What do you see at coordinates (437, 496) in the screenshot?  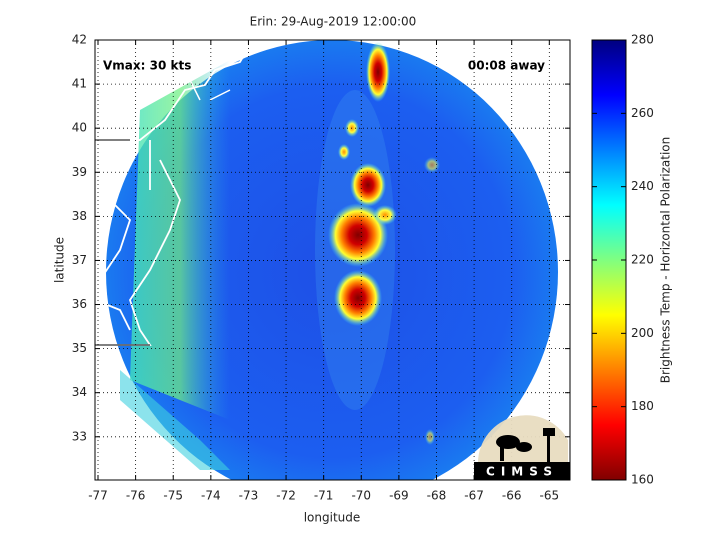 I see `x-tick-label: -68` at bounding box center [437, 496].